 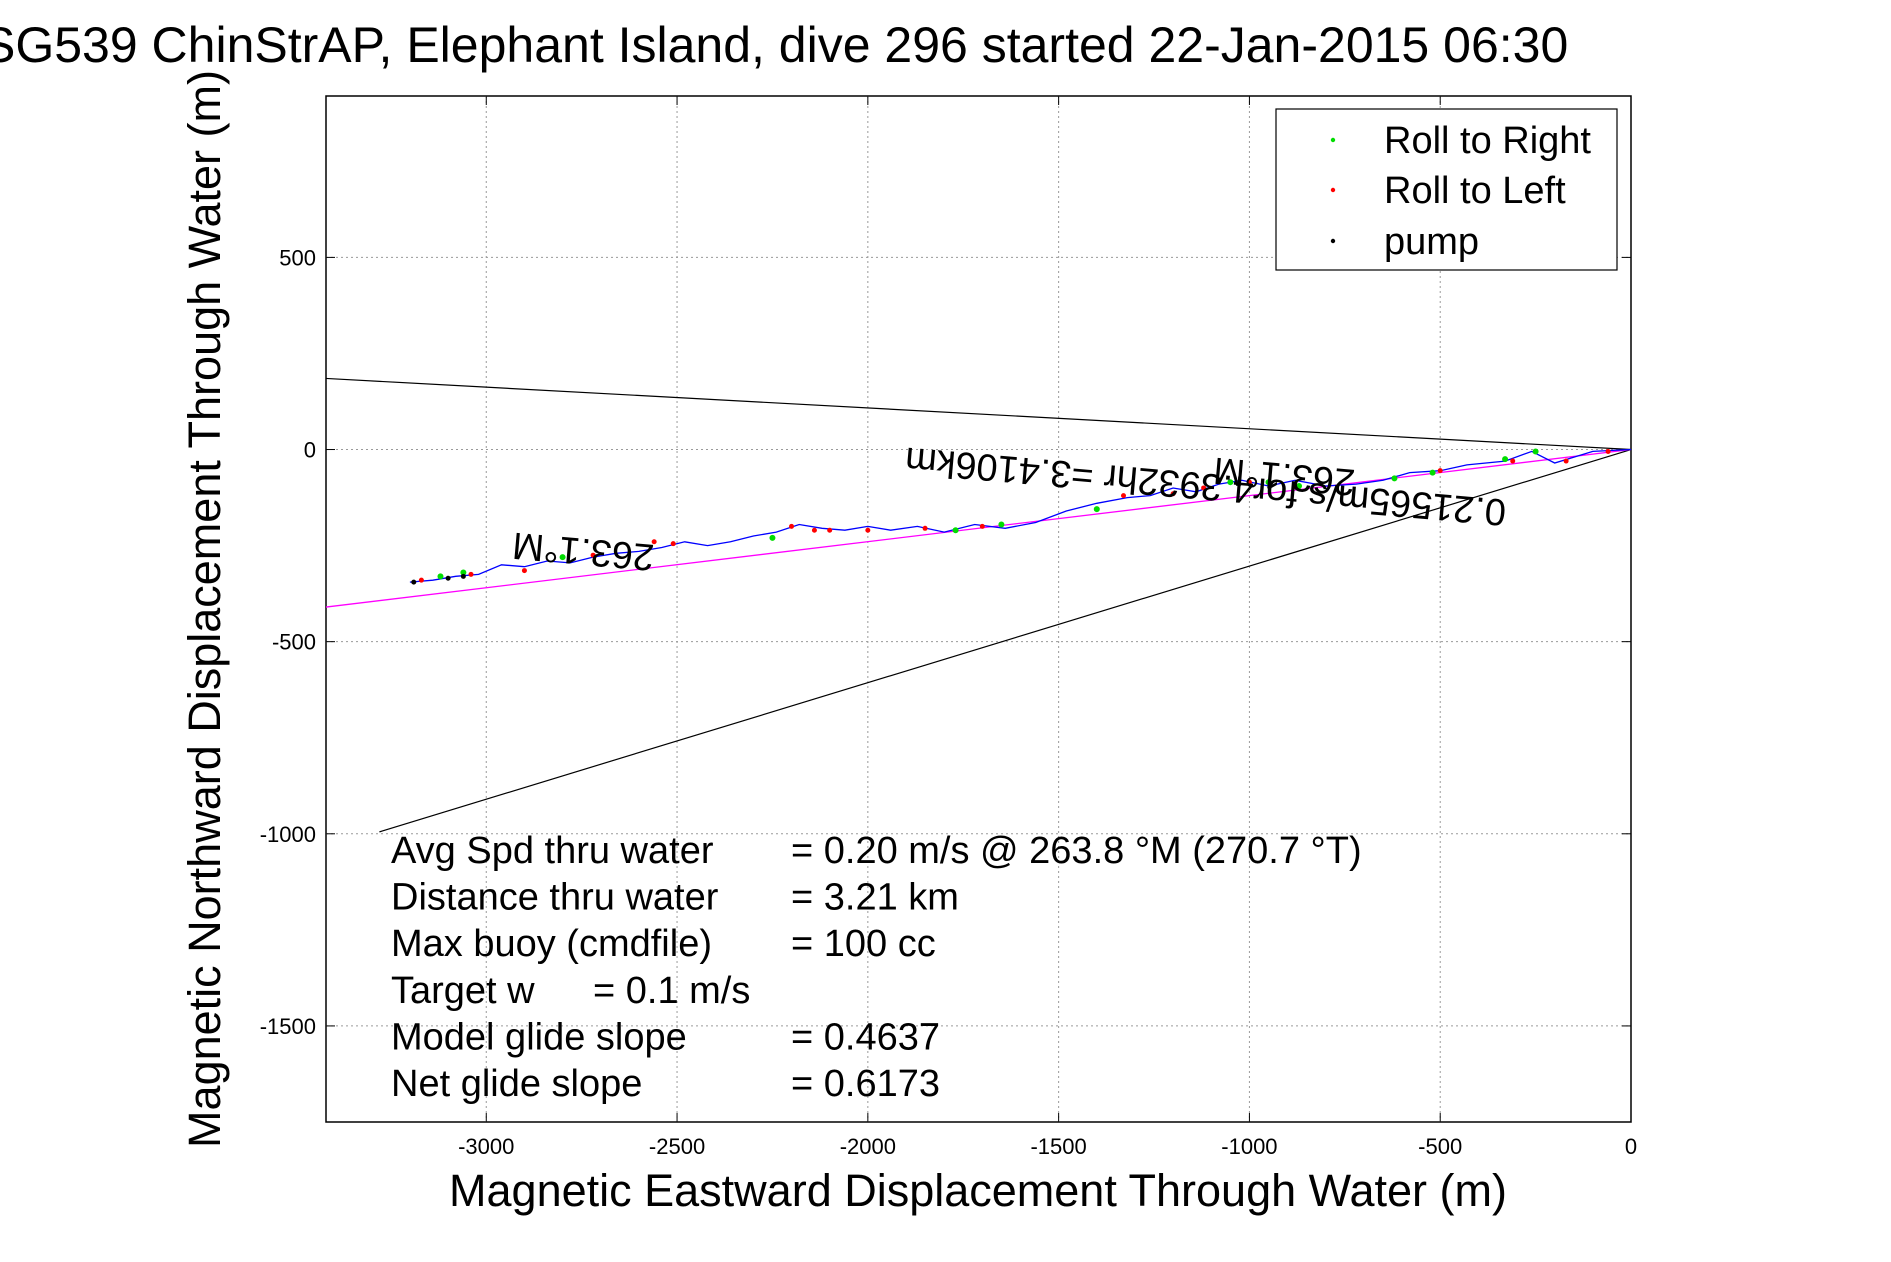 I want to click on stat-value: = 0.20 m/s @ 263.8 °M (270.7 °T), so click(x=1076, y=851).